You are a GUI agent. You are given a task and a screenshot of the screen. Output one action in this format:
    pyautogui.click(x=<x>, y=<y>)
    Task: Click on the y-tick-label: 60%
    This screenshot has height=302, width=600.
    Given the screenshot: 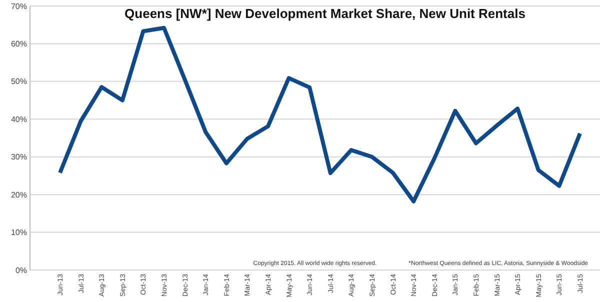 What is the action you would take?
    pyautogui.click(x=18, y=44)
    